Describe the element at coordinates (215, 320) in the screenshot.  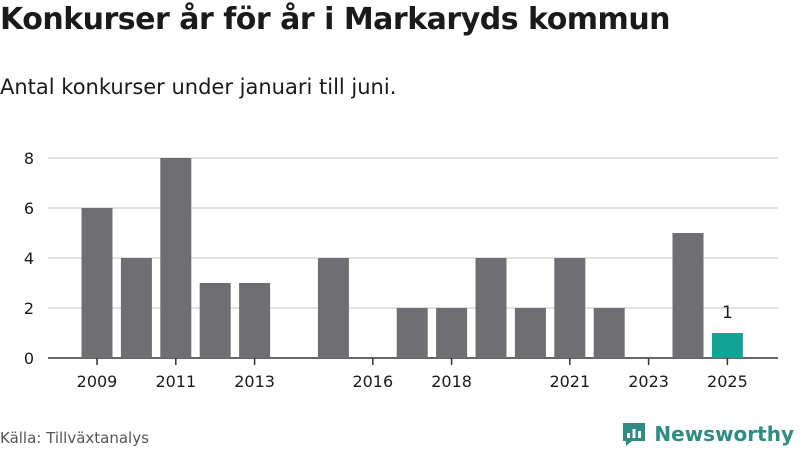
I see `bar-2012` at that location.